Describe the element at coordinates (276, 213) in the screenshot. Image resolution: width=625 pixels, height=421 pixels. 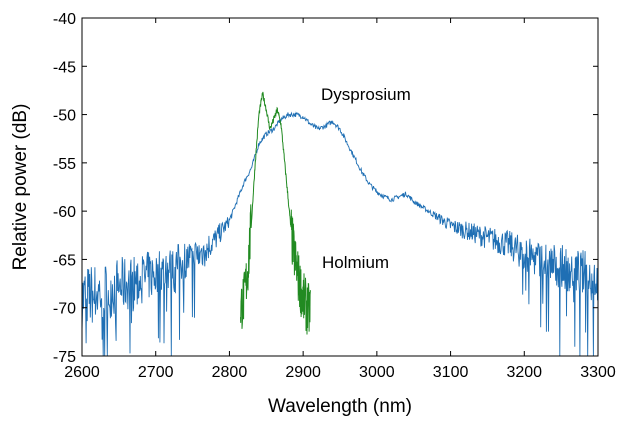
I see `series-line-holmium` at that location.